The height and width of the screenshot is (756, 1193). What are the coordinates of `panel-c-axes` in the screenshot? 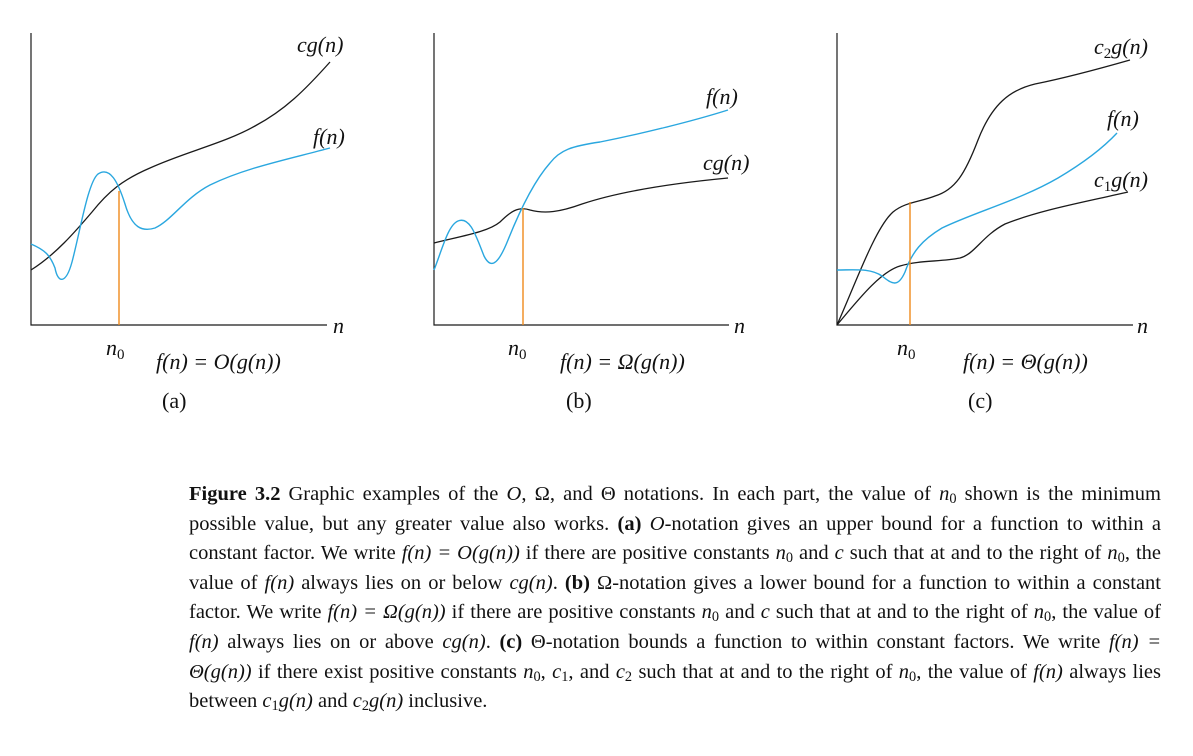 It's located at (984, 179).